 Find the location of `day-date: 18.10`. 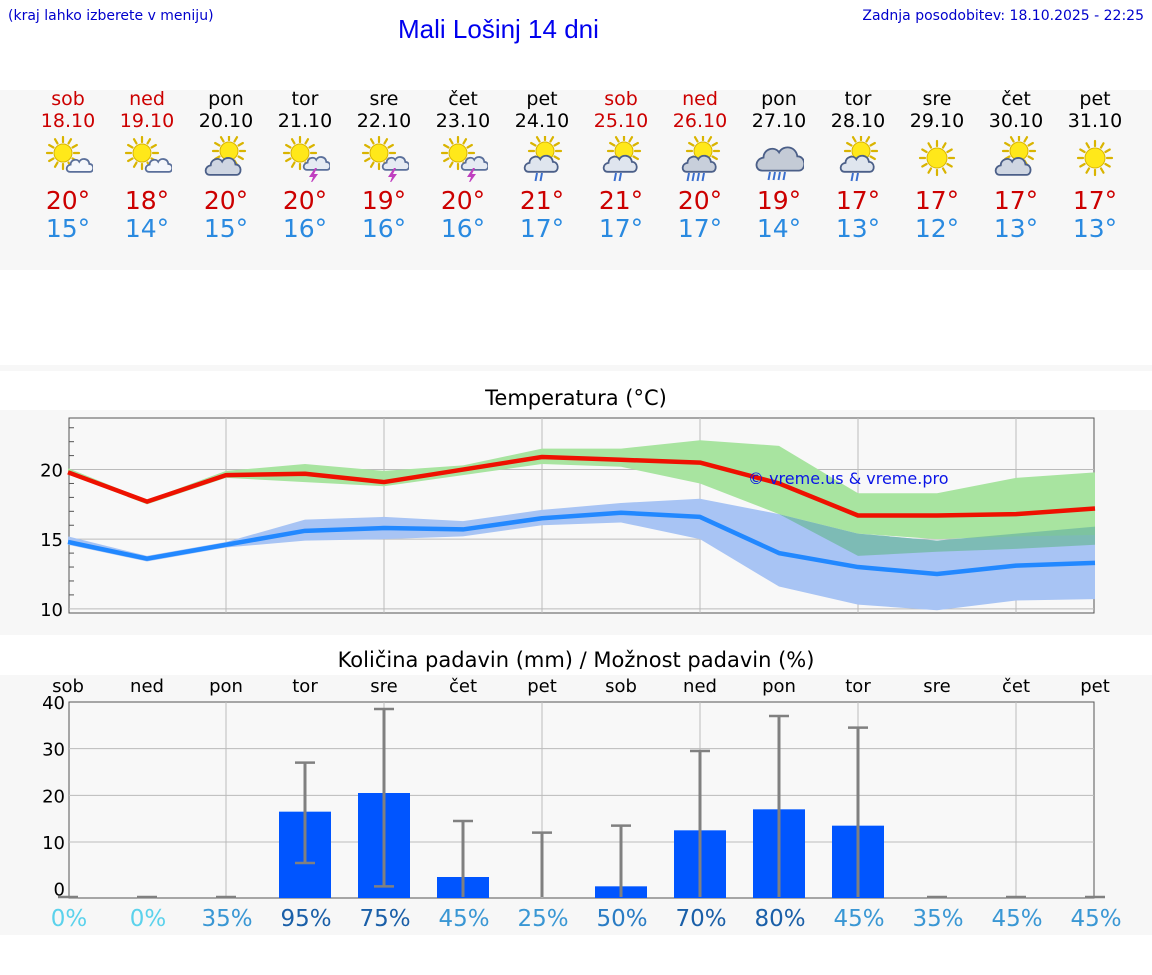

day-date: 18.10 is located at coordinates (68, 121).